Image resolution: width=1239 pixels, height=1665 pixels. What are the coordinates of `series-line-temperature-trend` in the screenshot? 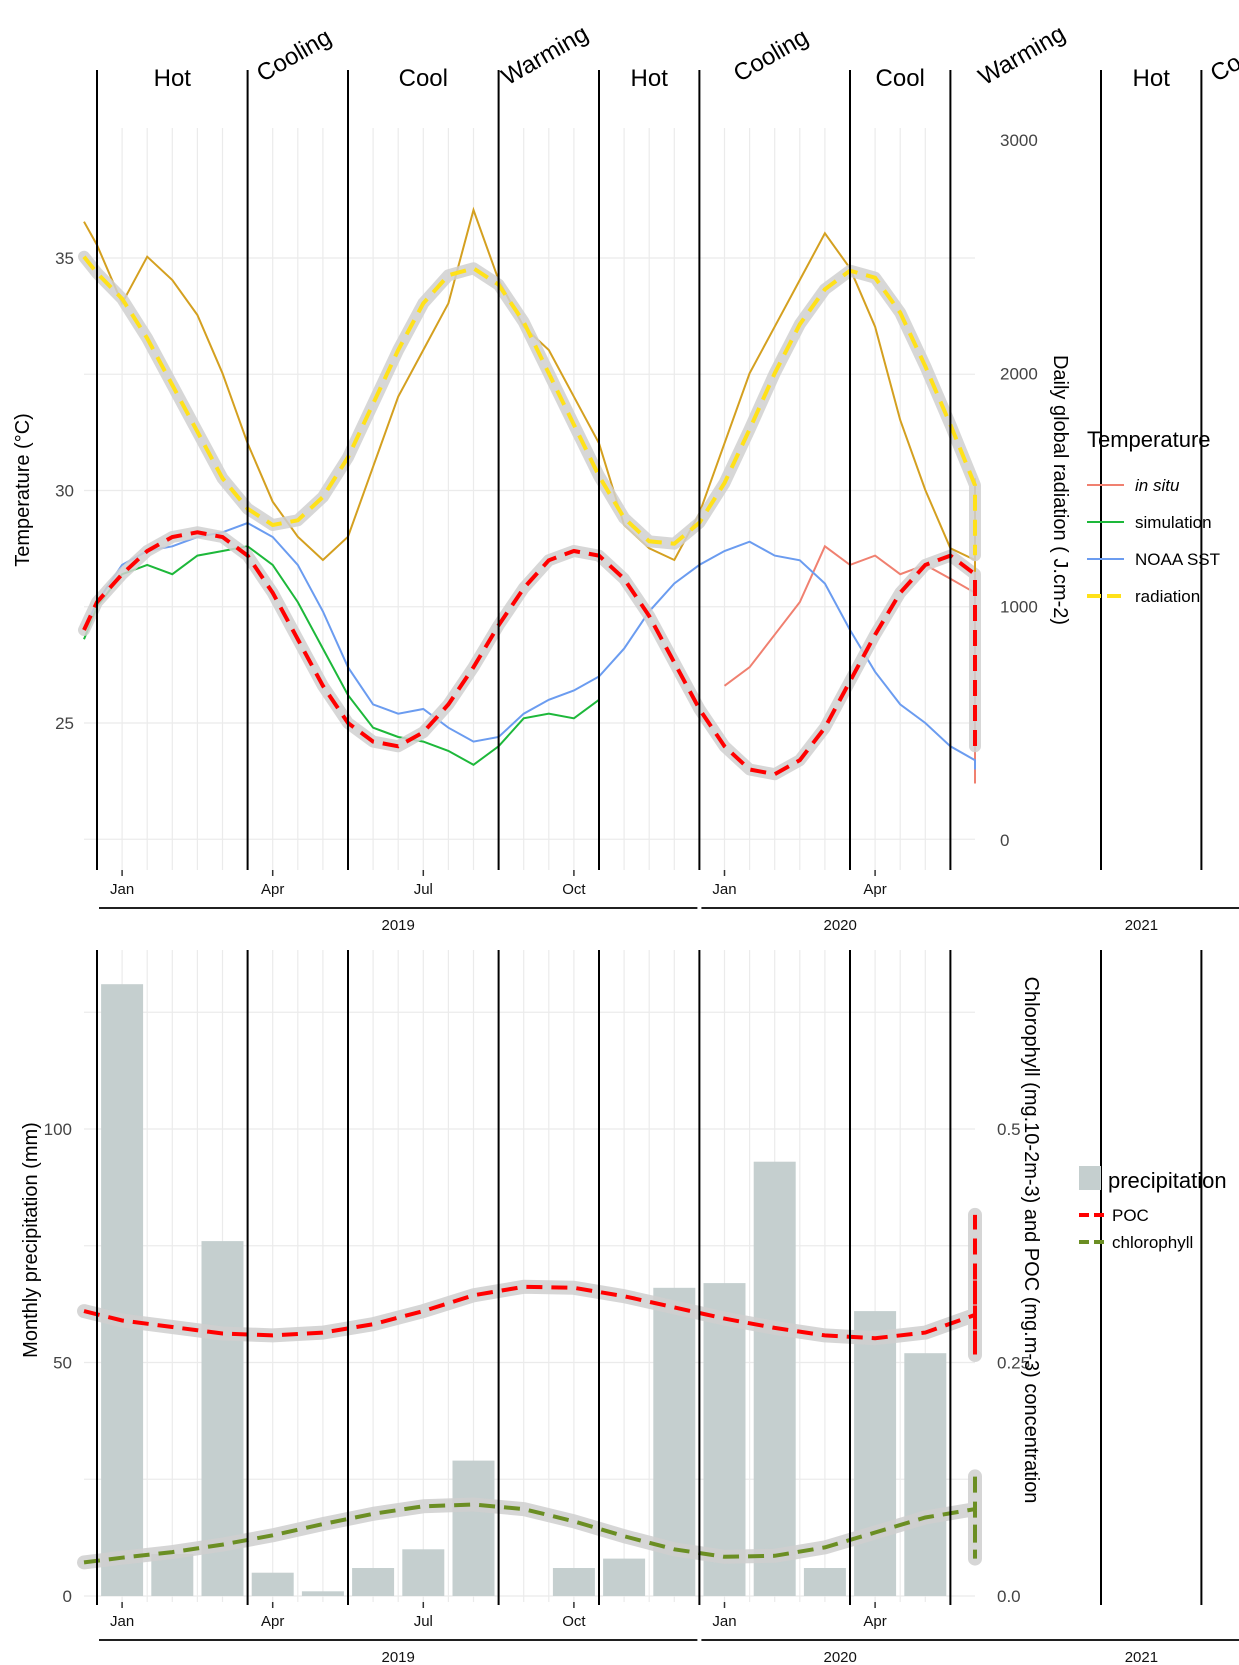 It's located at (529, 653).